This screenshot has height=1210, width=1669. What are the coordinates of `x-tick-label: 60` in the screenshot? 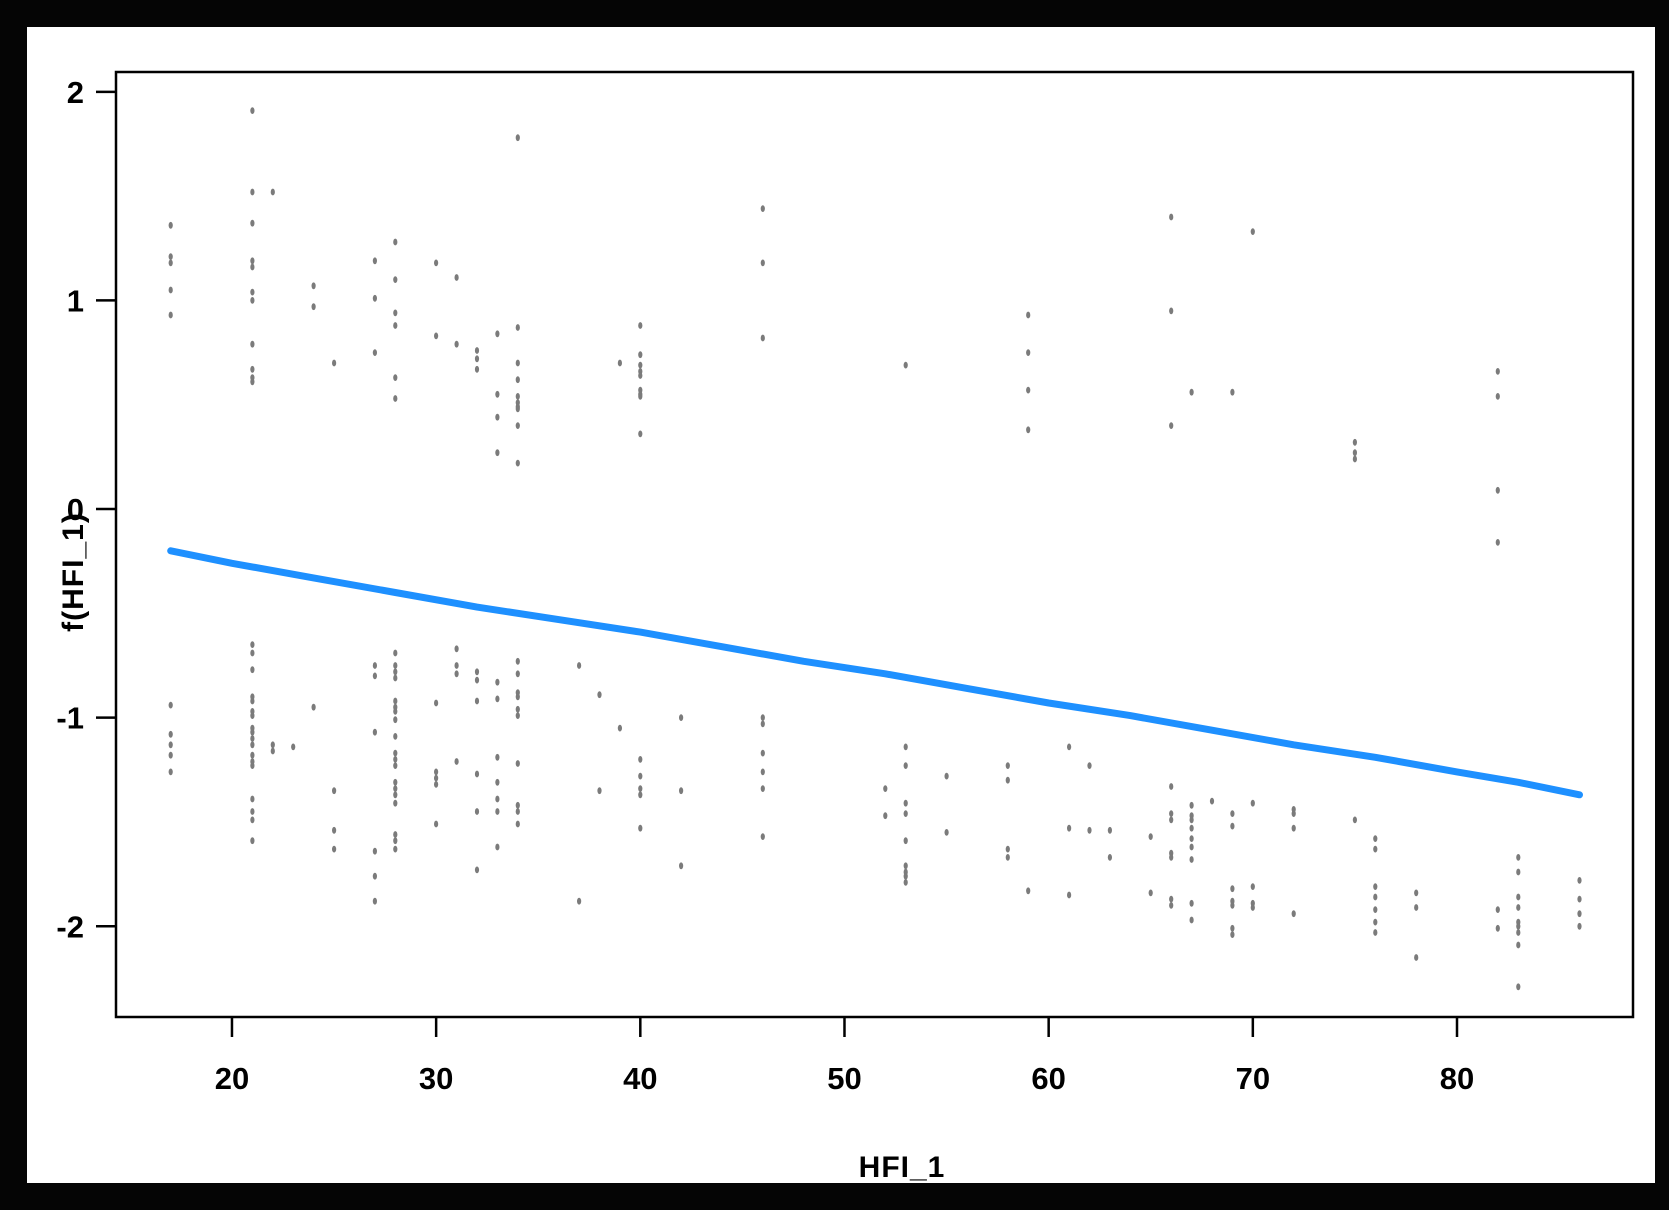 It's located at (1048, 1078).